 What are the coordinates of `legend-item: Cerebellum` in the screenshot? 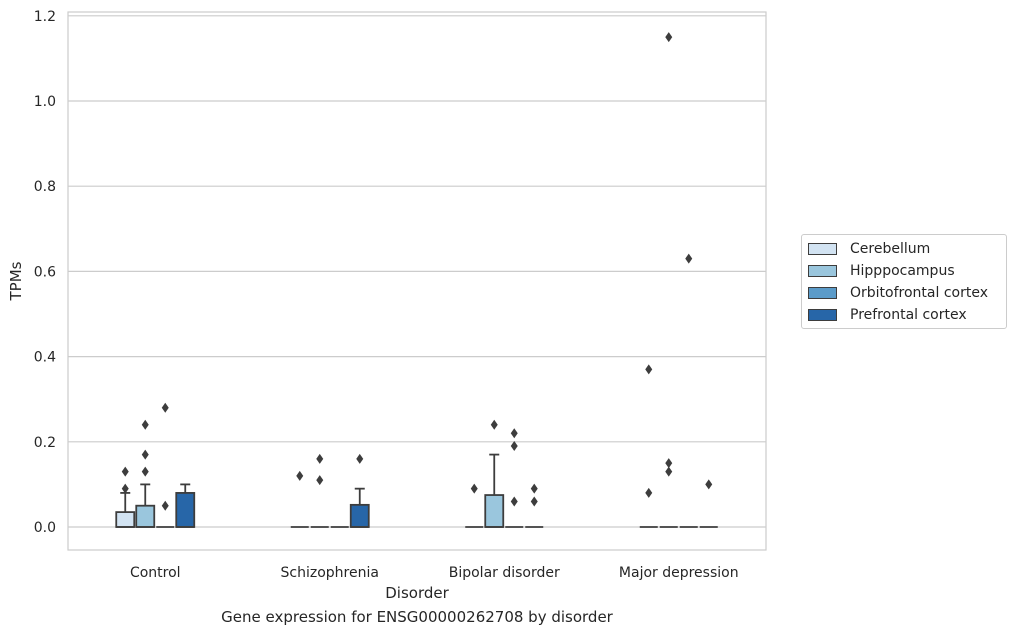 It's located at (907, 249).